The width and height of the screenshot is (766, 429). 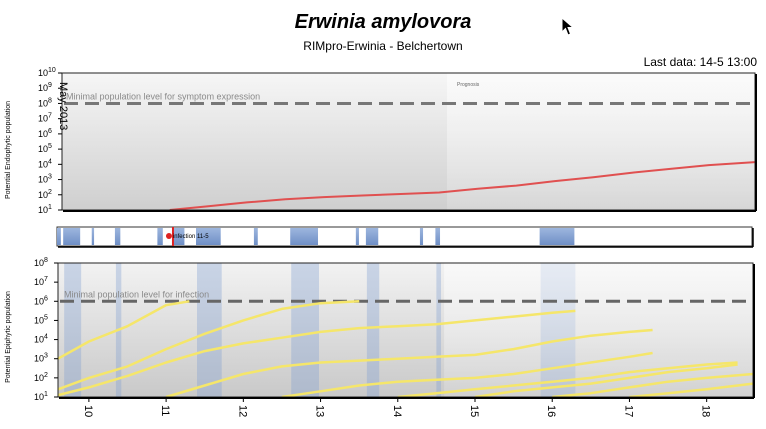 What do you see at coordinates (242, 411) in the screenshot?
I see `x-tick-label: 12` at bounding box center [242, 411].